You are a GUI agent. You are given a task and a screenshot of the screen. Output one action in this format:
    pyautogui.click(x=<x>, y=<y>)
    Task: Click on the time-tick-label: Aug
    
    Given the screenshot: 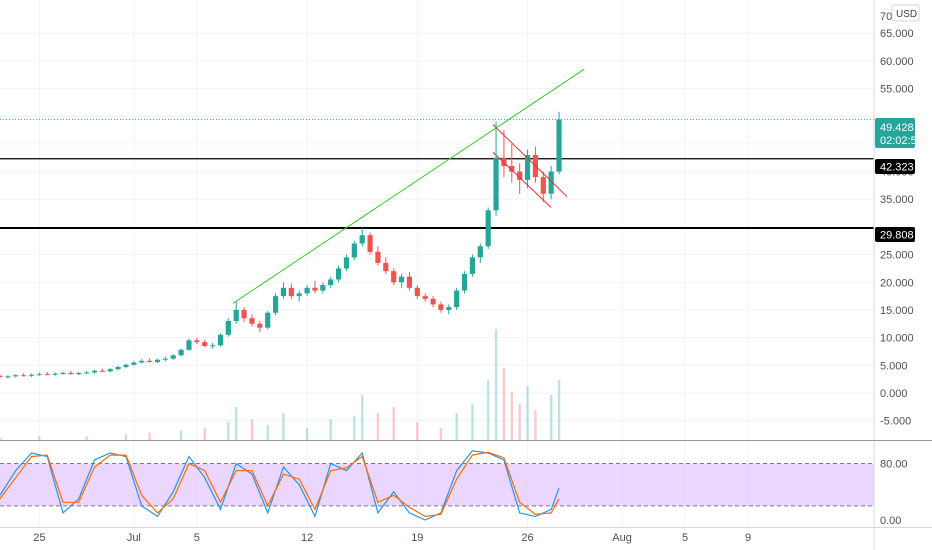 What is the action you would take?
    pyautogui.click(x=622, y=538)
    